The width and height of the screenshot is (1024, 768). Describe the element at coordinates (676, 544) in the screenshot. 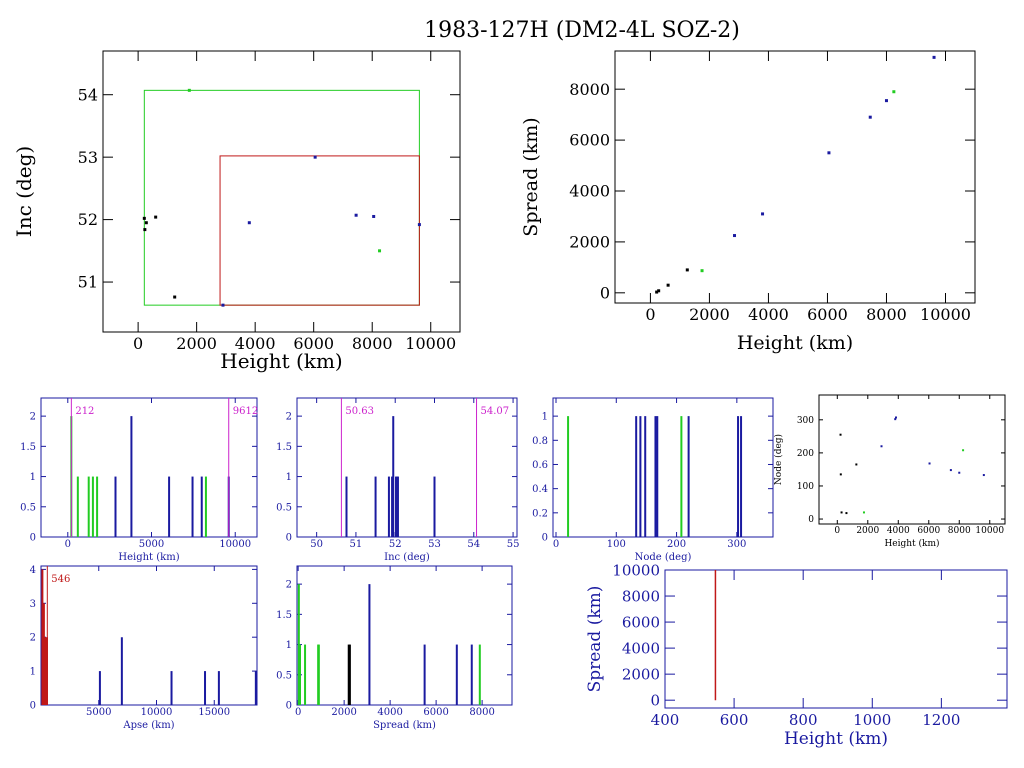

I see `x-tick-label: 200` at that location.